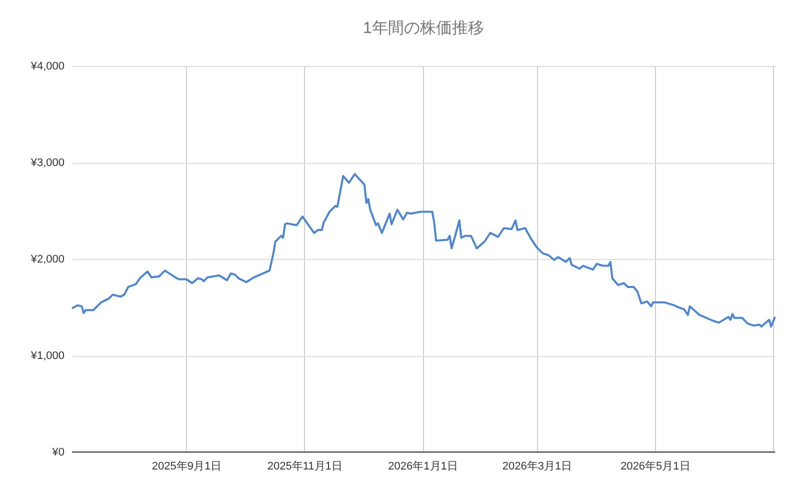 Image resolution: width=800 pixels, height=494 pixels. Describe the element at coordinates (47, 163) in the screenshot. I see `y-tick-label: ¥3,000` at that location.